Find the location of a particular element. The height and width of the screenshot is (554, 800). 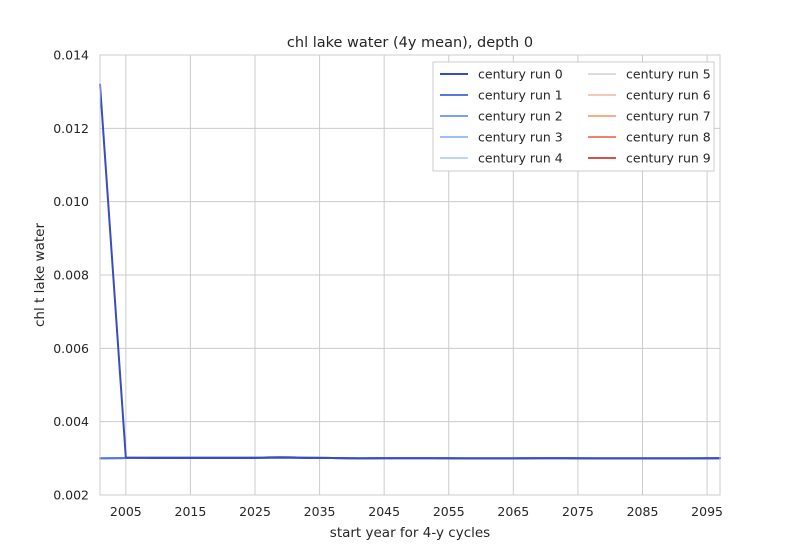

y-tick-label: 0.014 is located at coordinates (71, 55).